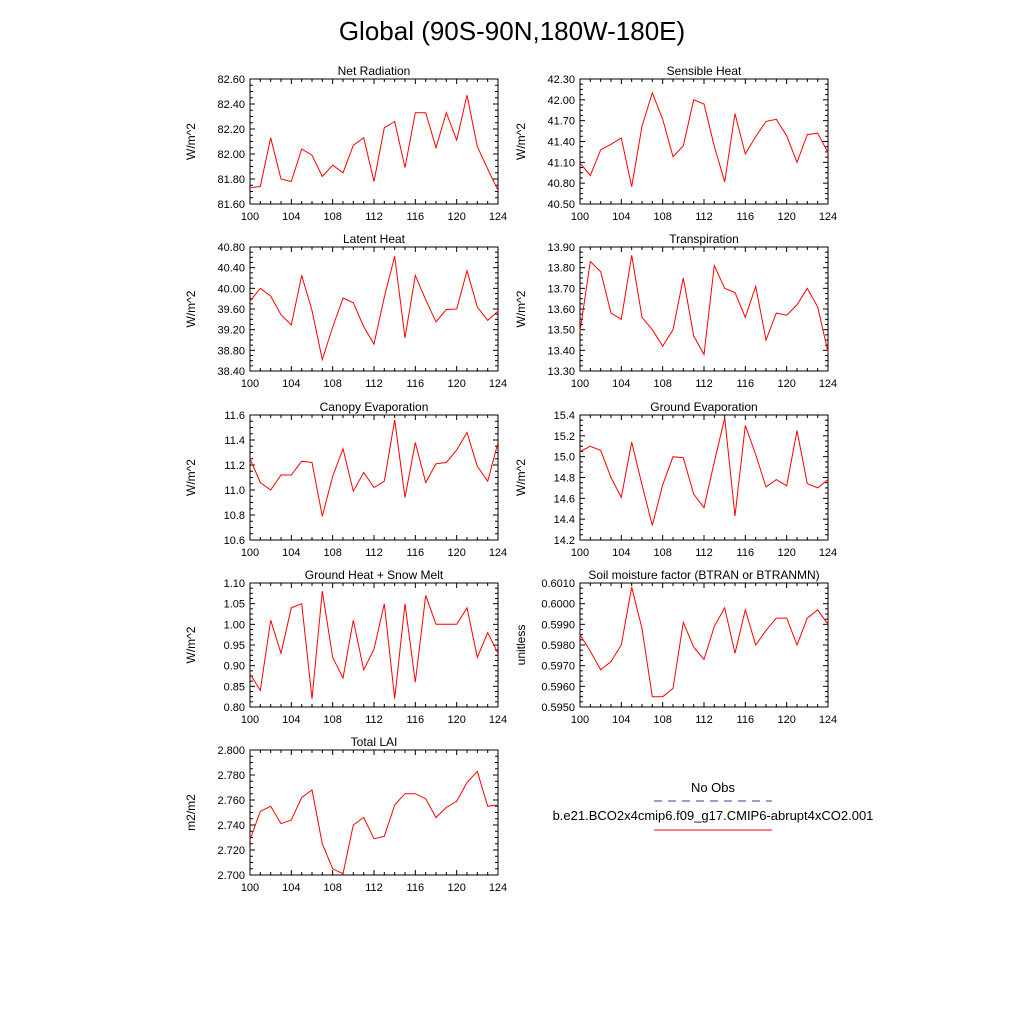 The width and height of the screenshot is (1024, 1024). Describe the element at coordinates (374, 742) in the screenshot. I see `panel-title: Total LAI` at that location.